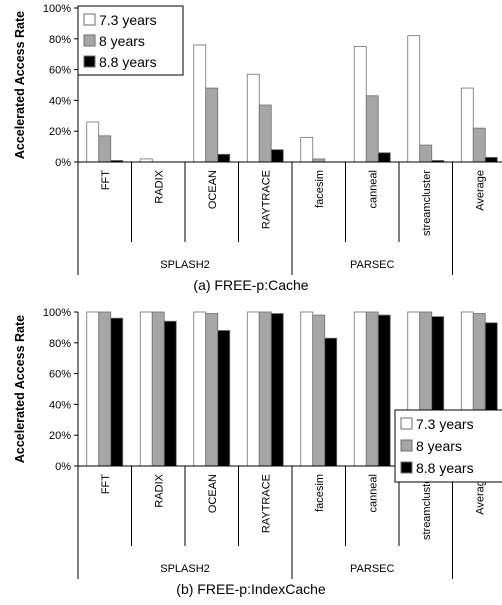 This screenshot has height=605, width=502. What do you see at coordinates (479, 145) in the screenshot?
I see `bar-8-years-average` at bounding box center [479, 145].